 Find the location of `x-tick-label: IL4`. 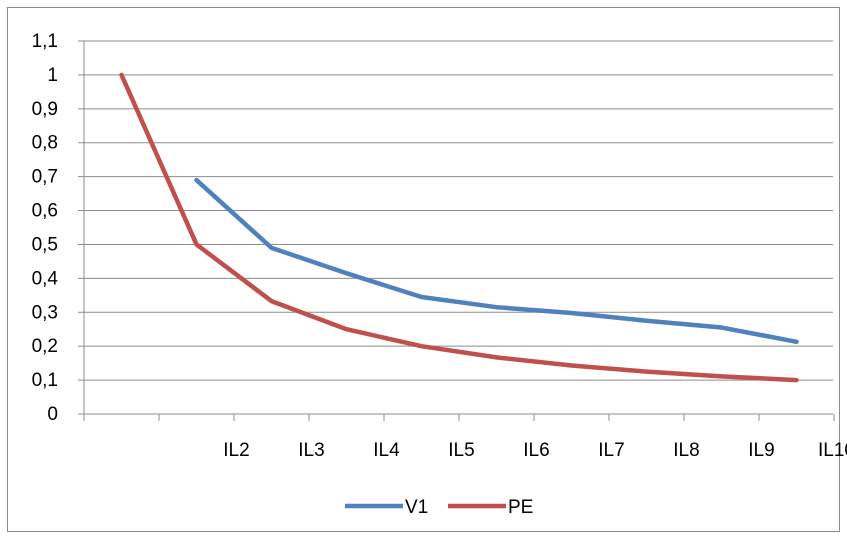

x-tick-label: IL4 is located at coordinates (386, 450).